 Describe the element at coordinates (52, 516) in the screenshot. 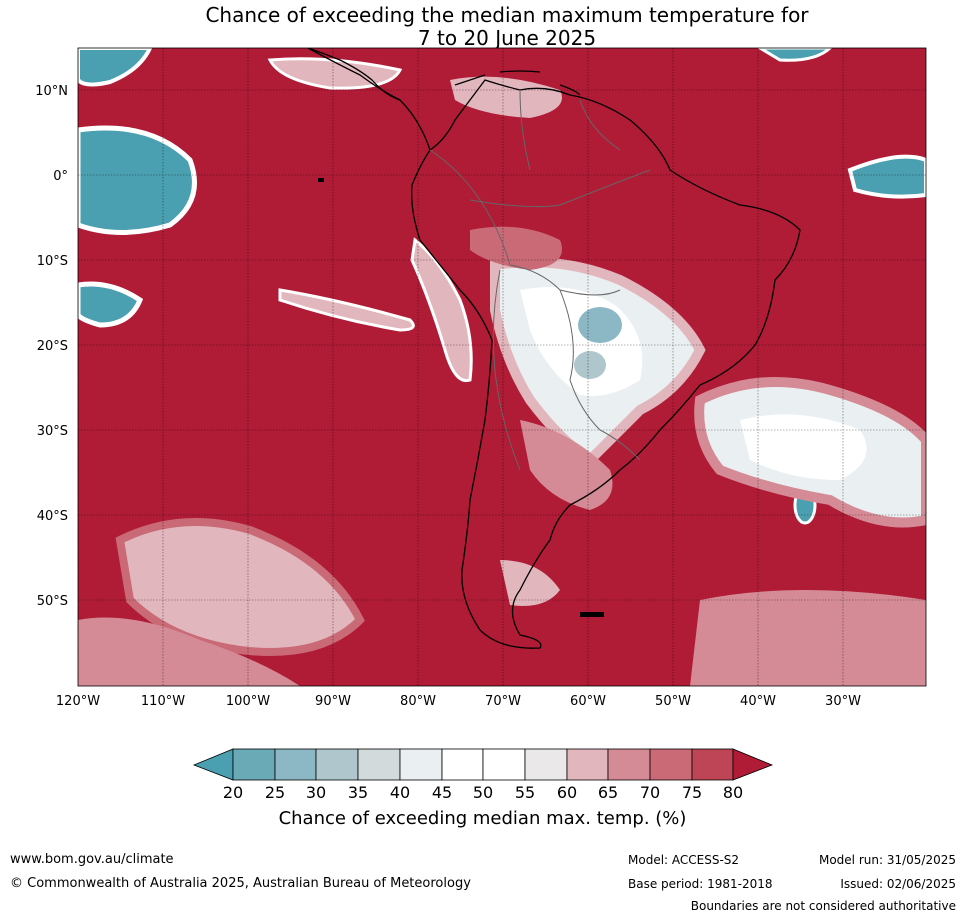

I see `lat-label-40s: 40°S` at that location.